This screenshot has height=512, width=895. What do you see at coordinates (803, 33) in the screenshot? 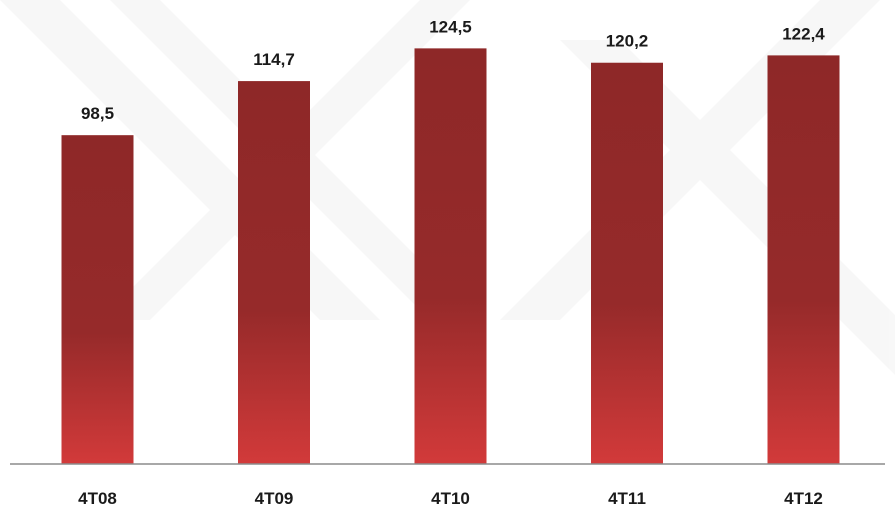
I see `value-label-4T12: 122,4` at bounding box center [803, 33].